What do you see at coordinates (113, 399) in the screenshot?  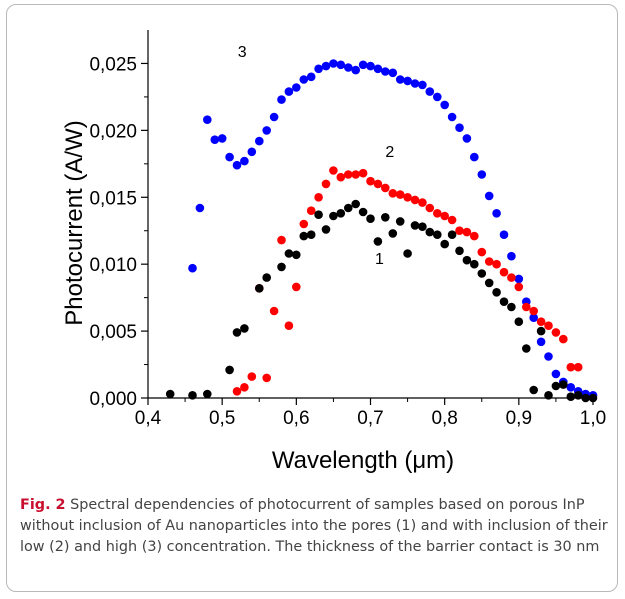 I see `y-tick-label: 0,000` at bounding box center [113, 399].